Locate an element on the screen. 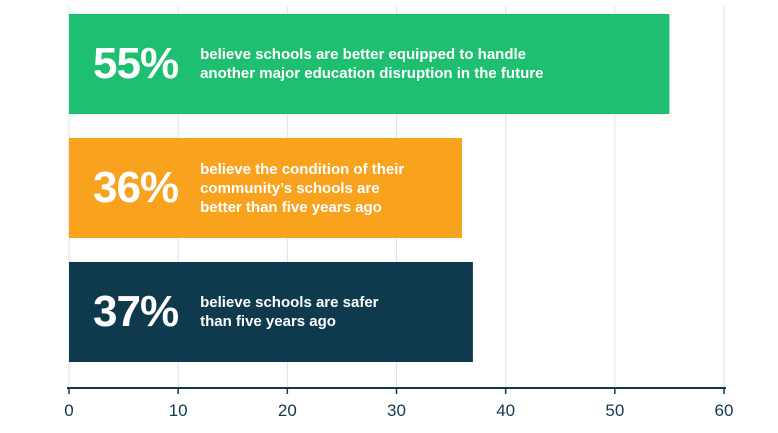  x-tick-label: 30 is located at coordinates (396, 410).